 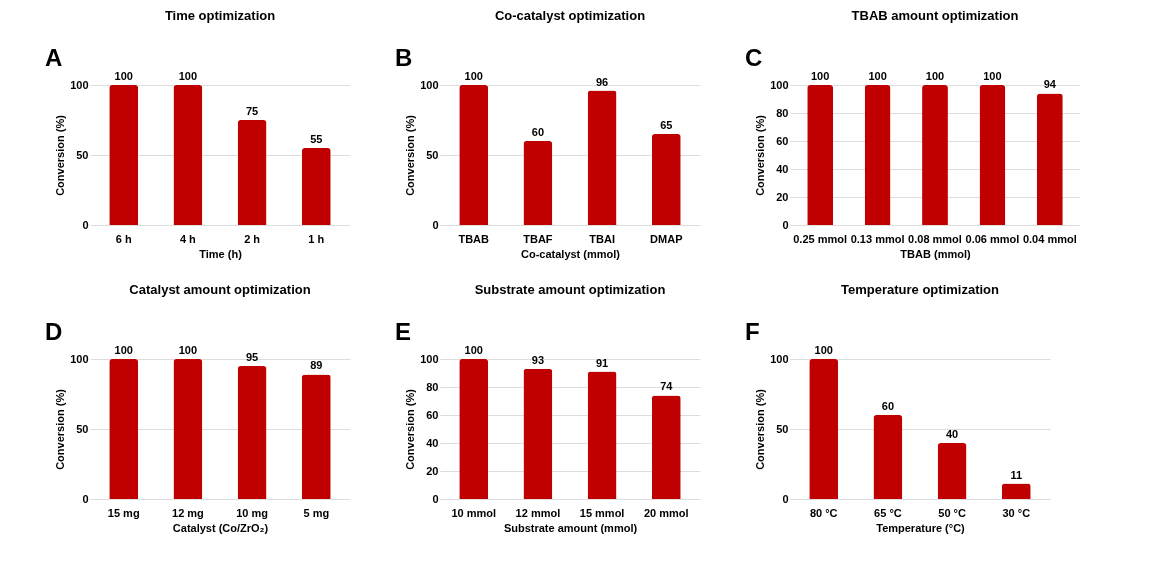 I want to click on data-label: 95, so click(x=252, y=357).